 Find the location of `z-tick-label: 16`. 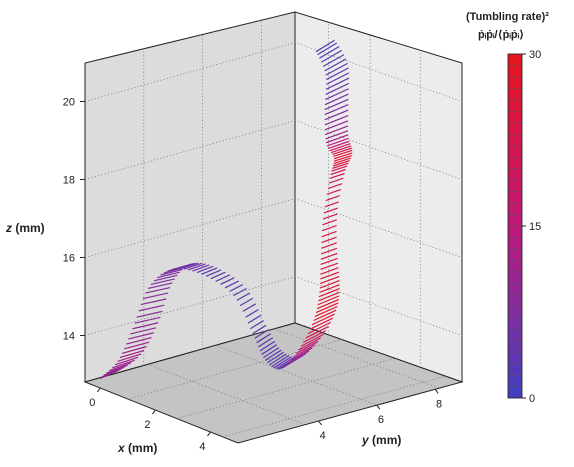

z-tick-label: 16 is located at coordinates (69, 259).